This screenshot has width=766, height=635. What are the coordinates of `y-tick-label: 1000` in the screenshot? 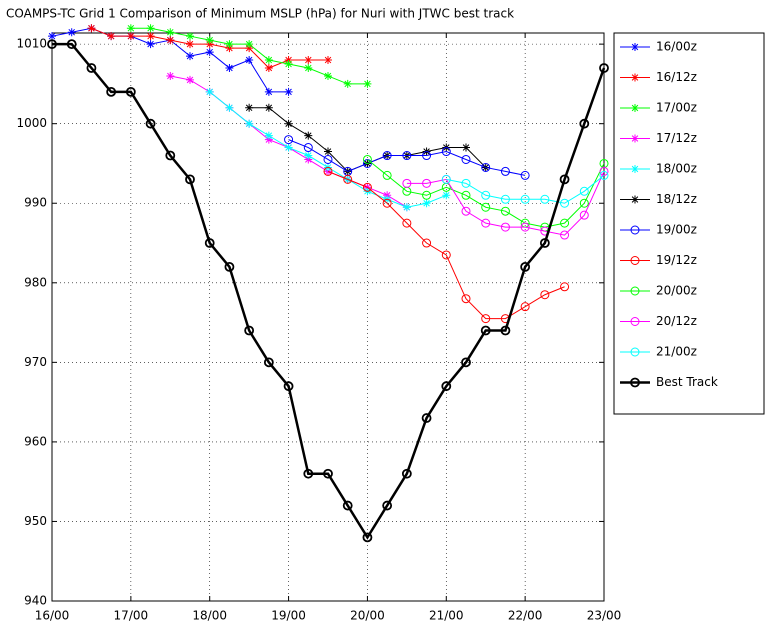 It's located at (31, 123).